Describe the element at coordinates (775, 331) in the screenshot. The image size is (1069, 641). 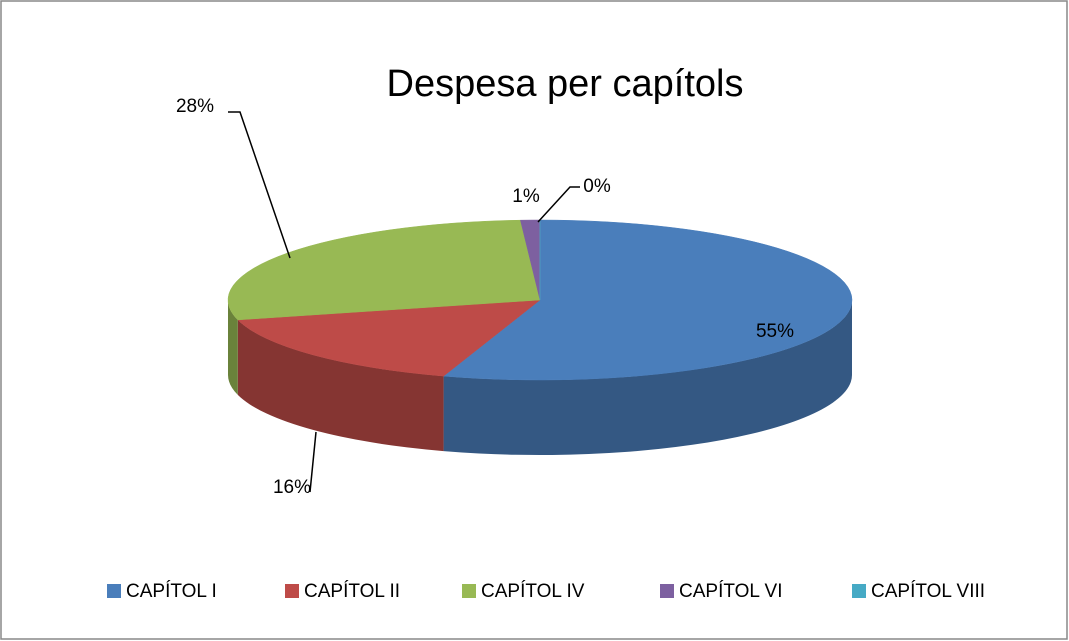
I see `data-label: 55%` at that location.